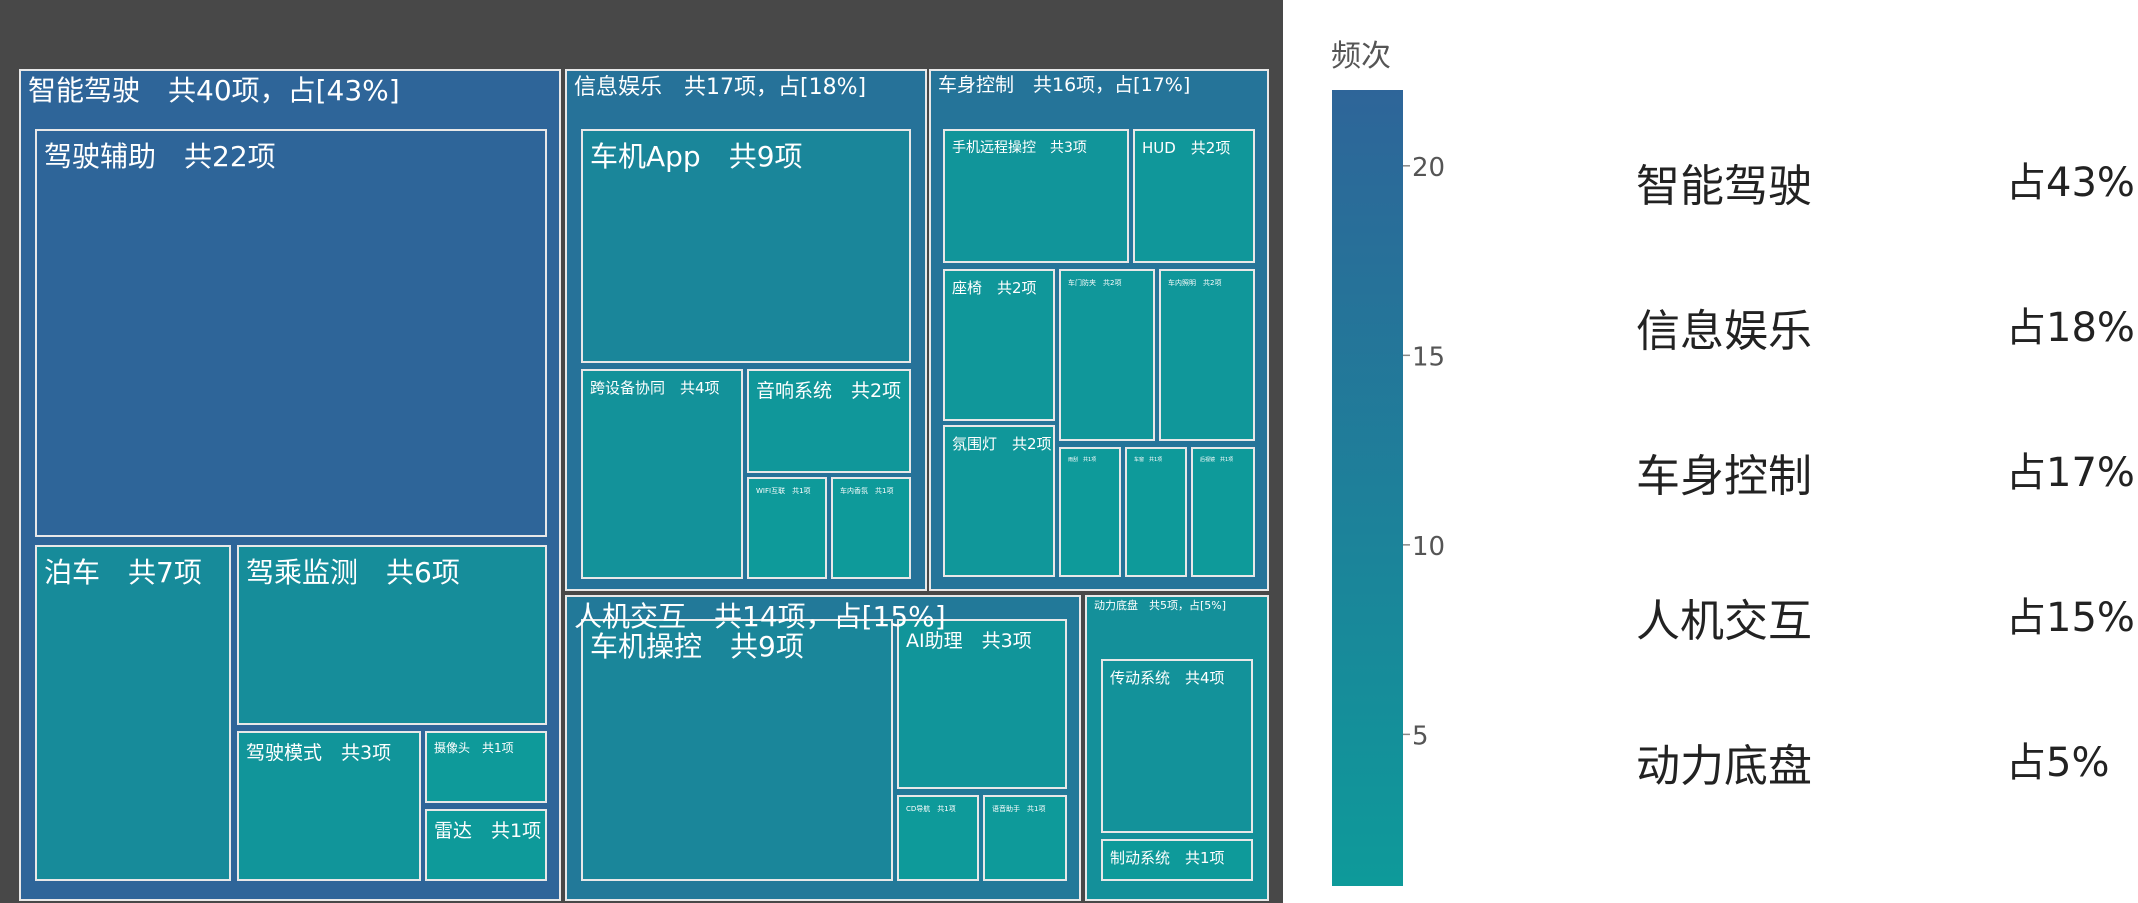 The height and width of the screenshot is (903, 2138). Describe the element at coordinates (1002, 444) in the screenshot. I see `treemap-cell-label: 氛围灯 共2项` at that location.